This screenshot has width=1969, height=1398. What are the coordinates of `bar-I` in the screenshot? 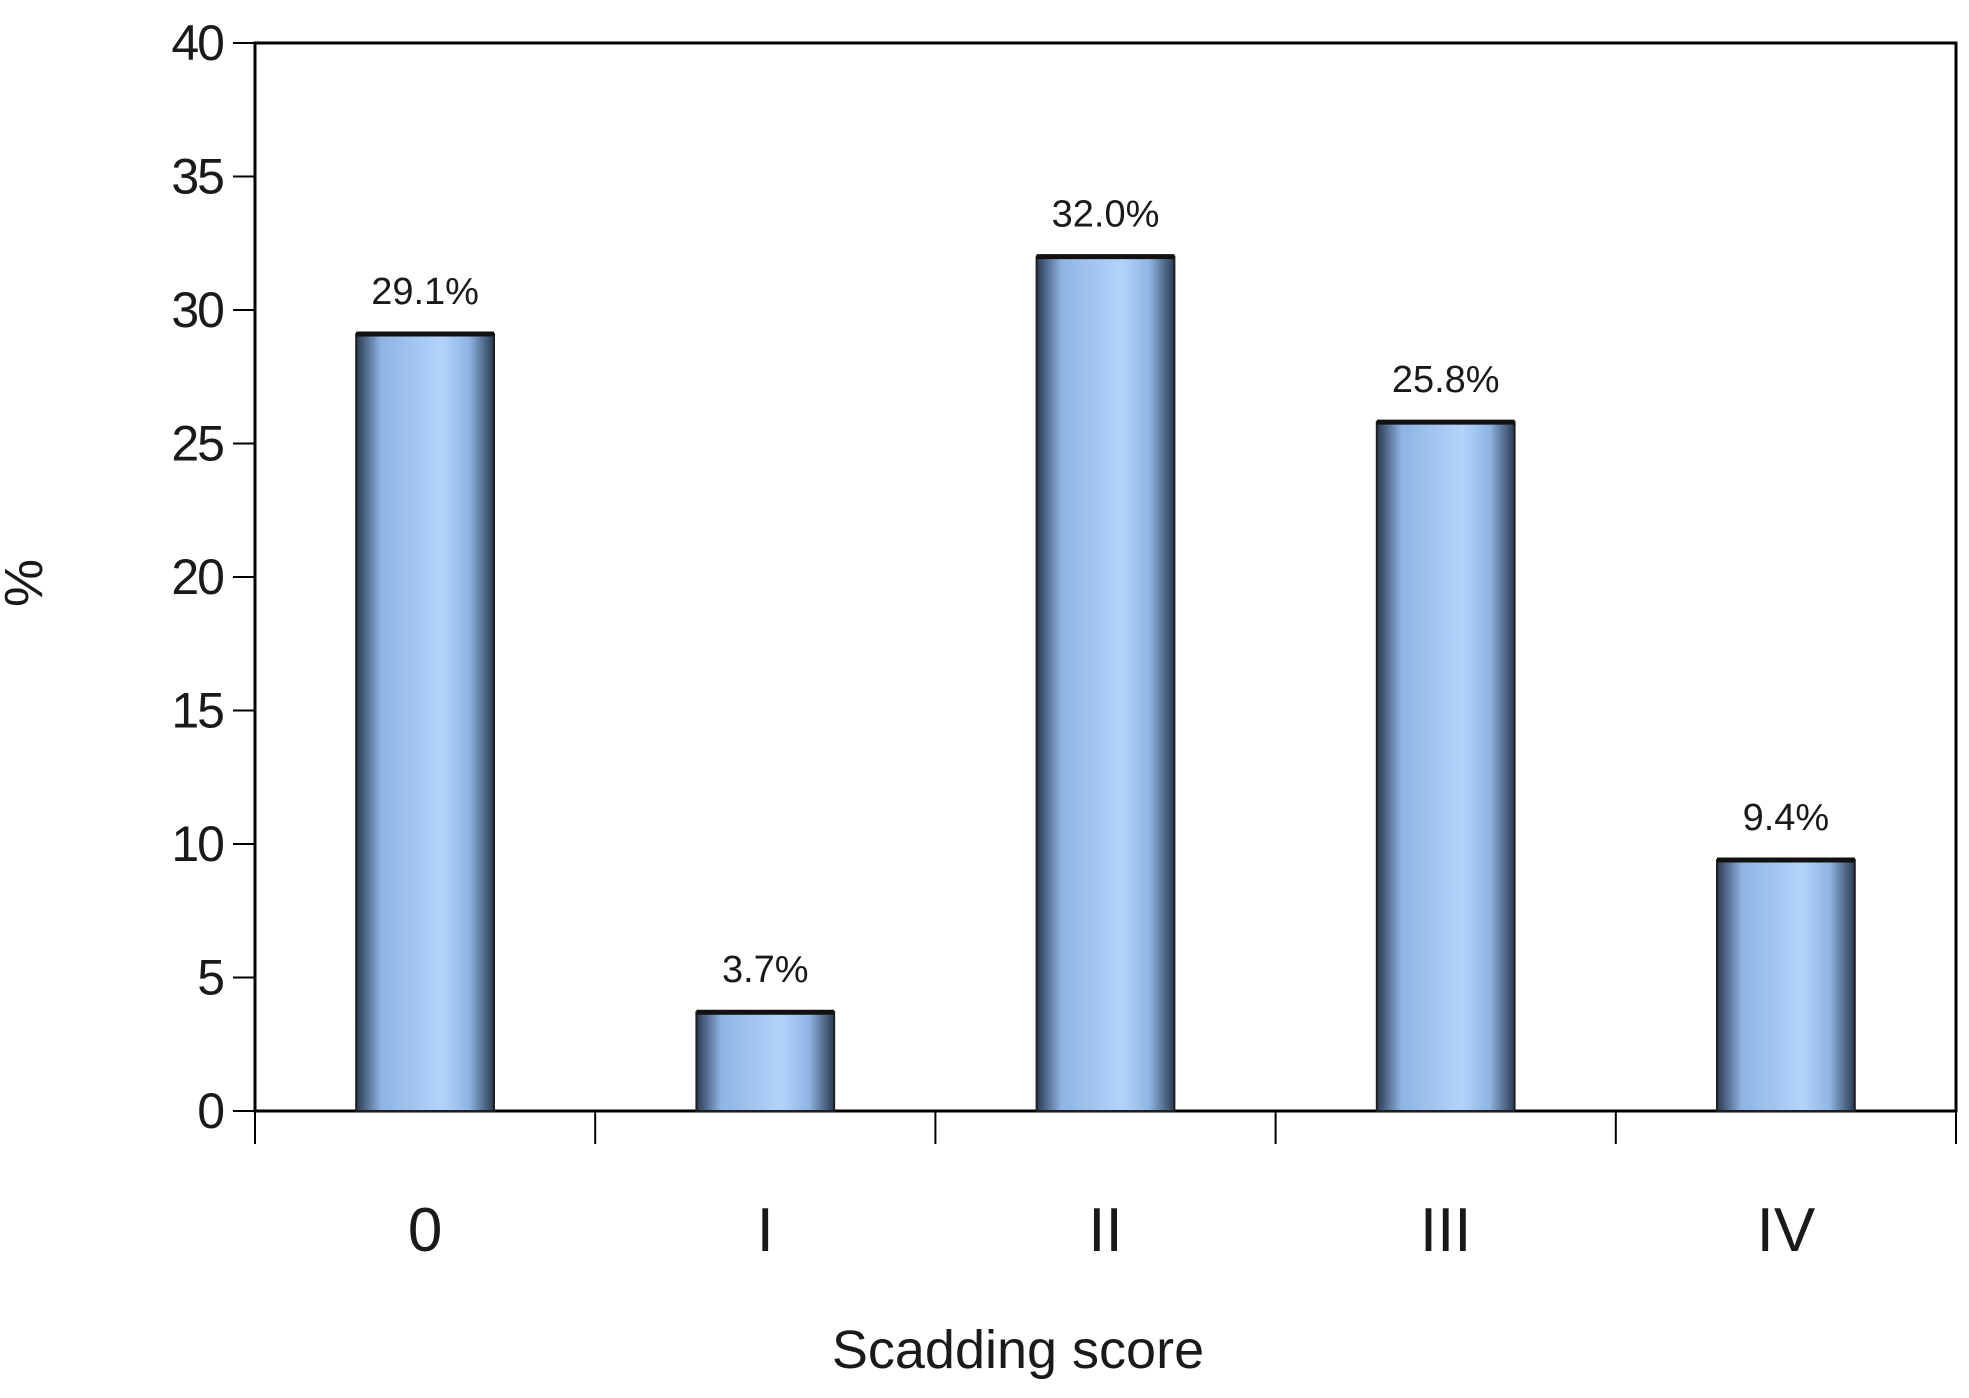 It's located at (765, 1062).